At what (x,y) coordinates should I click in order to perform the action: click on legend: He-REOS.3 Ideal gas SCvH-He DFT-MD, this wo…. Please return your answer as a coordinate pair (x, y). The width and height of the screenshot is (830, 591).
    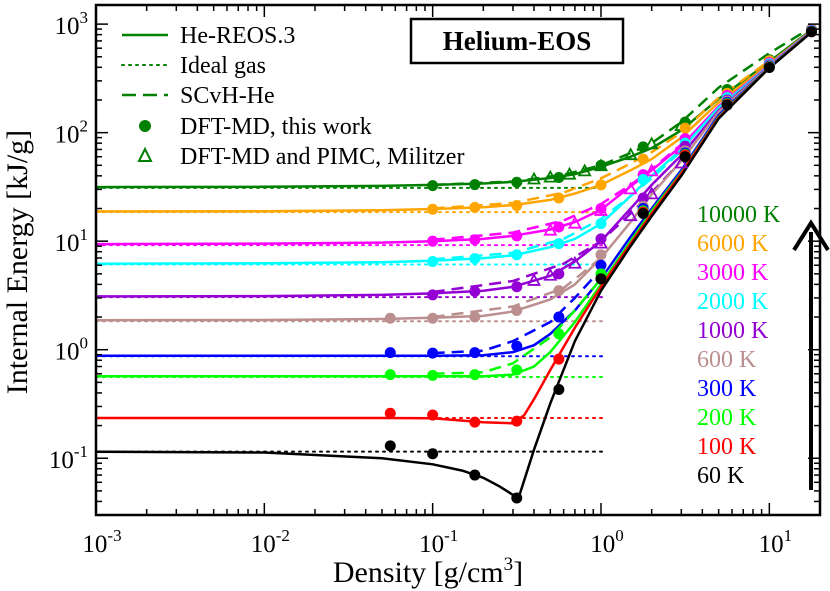
    Looking at the image, I should click on (292, 96).